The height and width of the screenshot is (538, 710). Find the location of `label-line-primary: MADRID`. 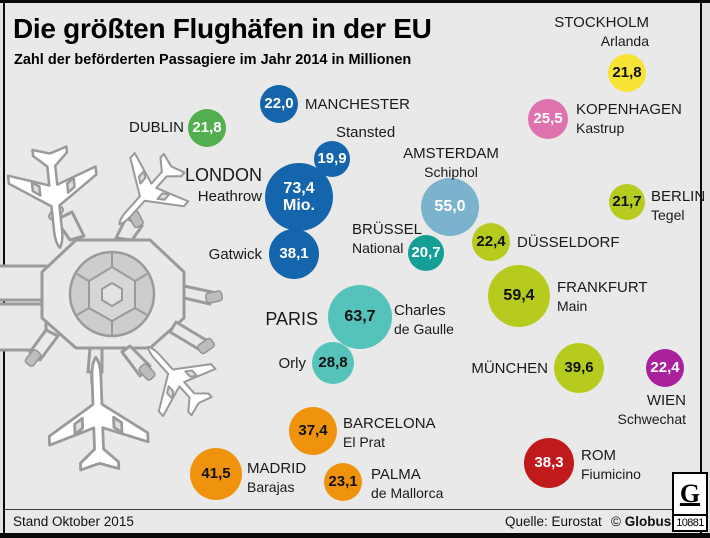

label-line-primary: MADRID is located at coordinates (277, 468).